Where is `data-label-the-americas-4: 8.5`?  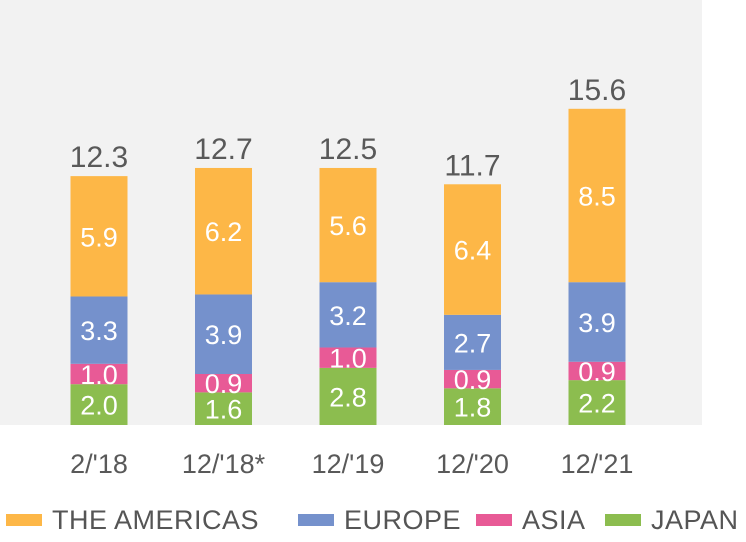
data-label-the-americas-4: 8.5 is located at coordinates (597, 197).